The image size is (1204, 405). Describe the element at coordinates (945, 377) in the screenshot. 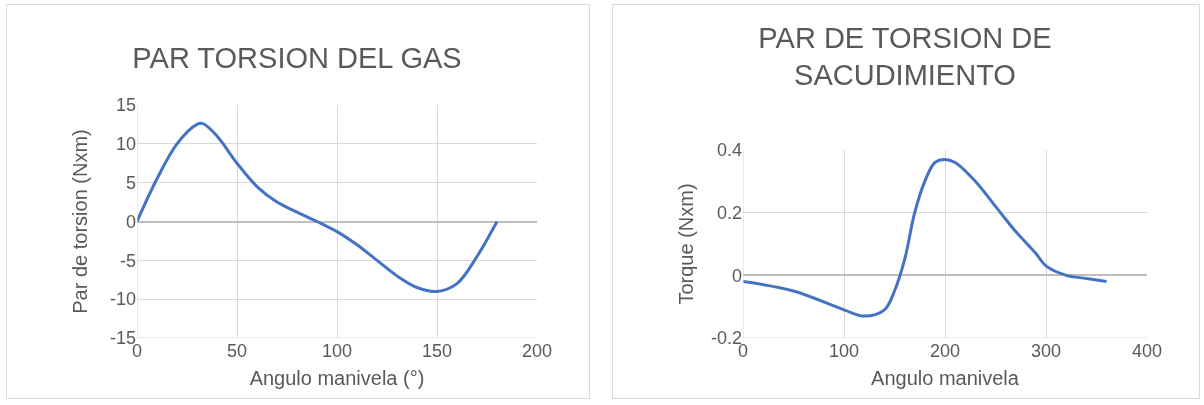

I see `x-axis-title: Angulo manivela` at that location.